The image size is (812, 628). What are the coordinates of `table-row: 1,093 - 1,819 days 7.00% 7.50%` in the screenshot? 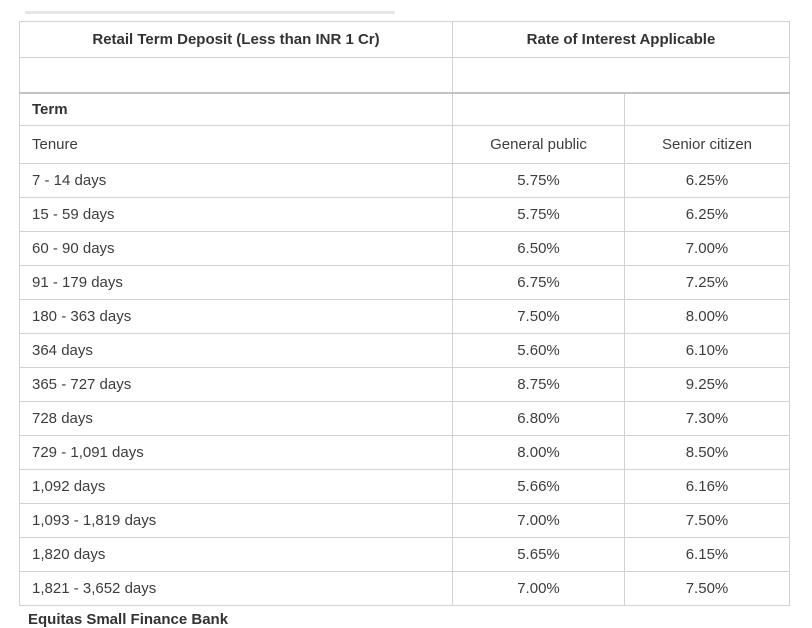 It's located at (404, 520).